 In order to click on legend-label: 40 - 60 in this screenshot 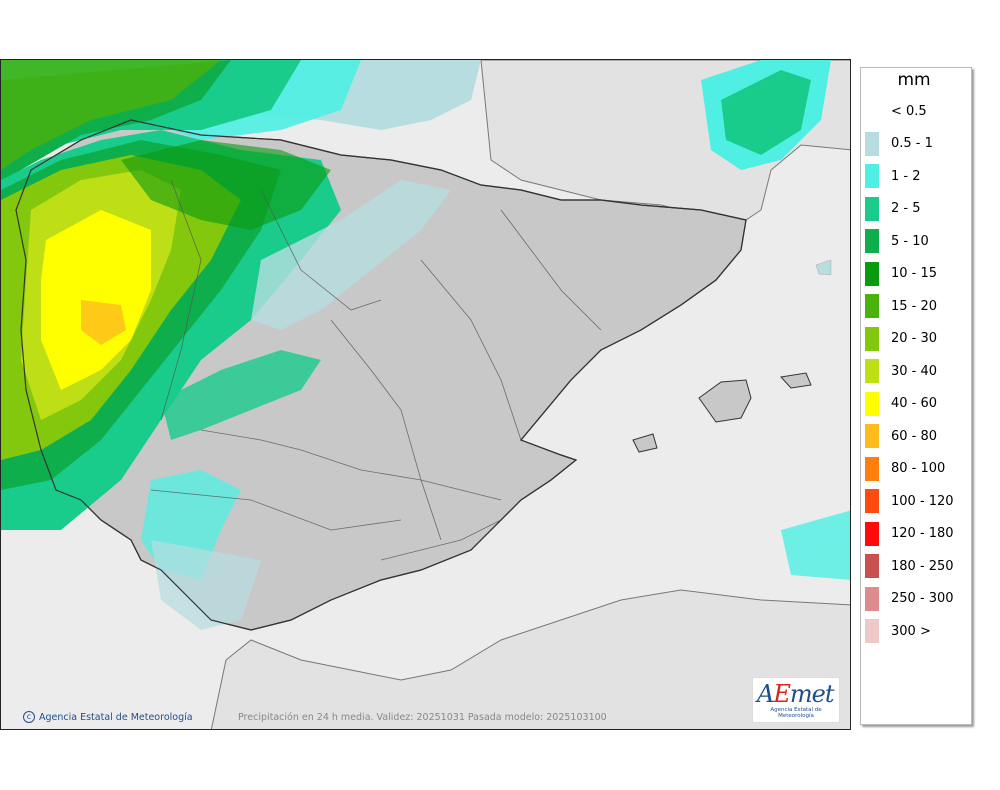, I will do `click(914, 403)`.